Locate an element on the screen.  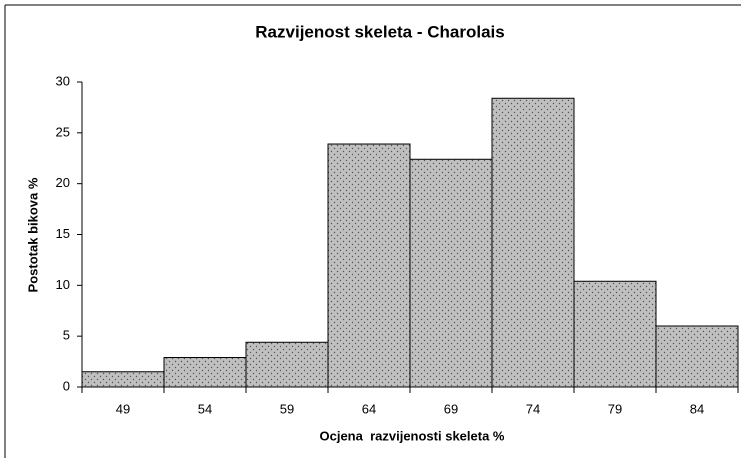
y-tick-label: 15 is located at coordinates (63, 233).